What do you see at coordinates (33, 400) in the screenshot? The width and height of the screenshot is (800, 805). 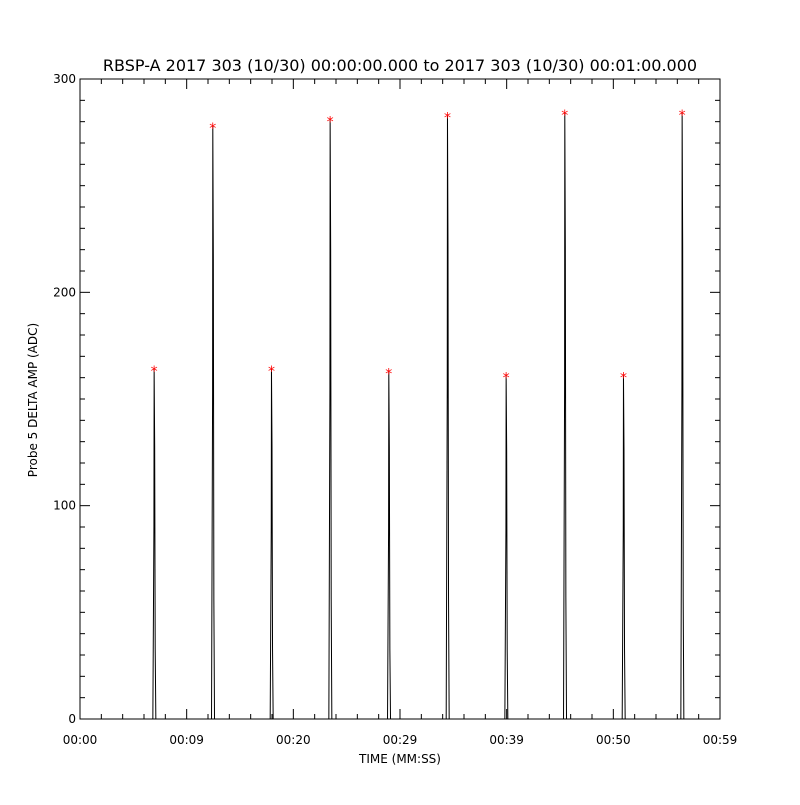 I see `y-axis-label: Probe 5 DELTA AMP (ADC)` at bounding box center [33, 400].